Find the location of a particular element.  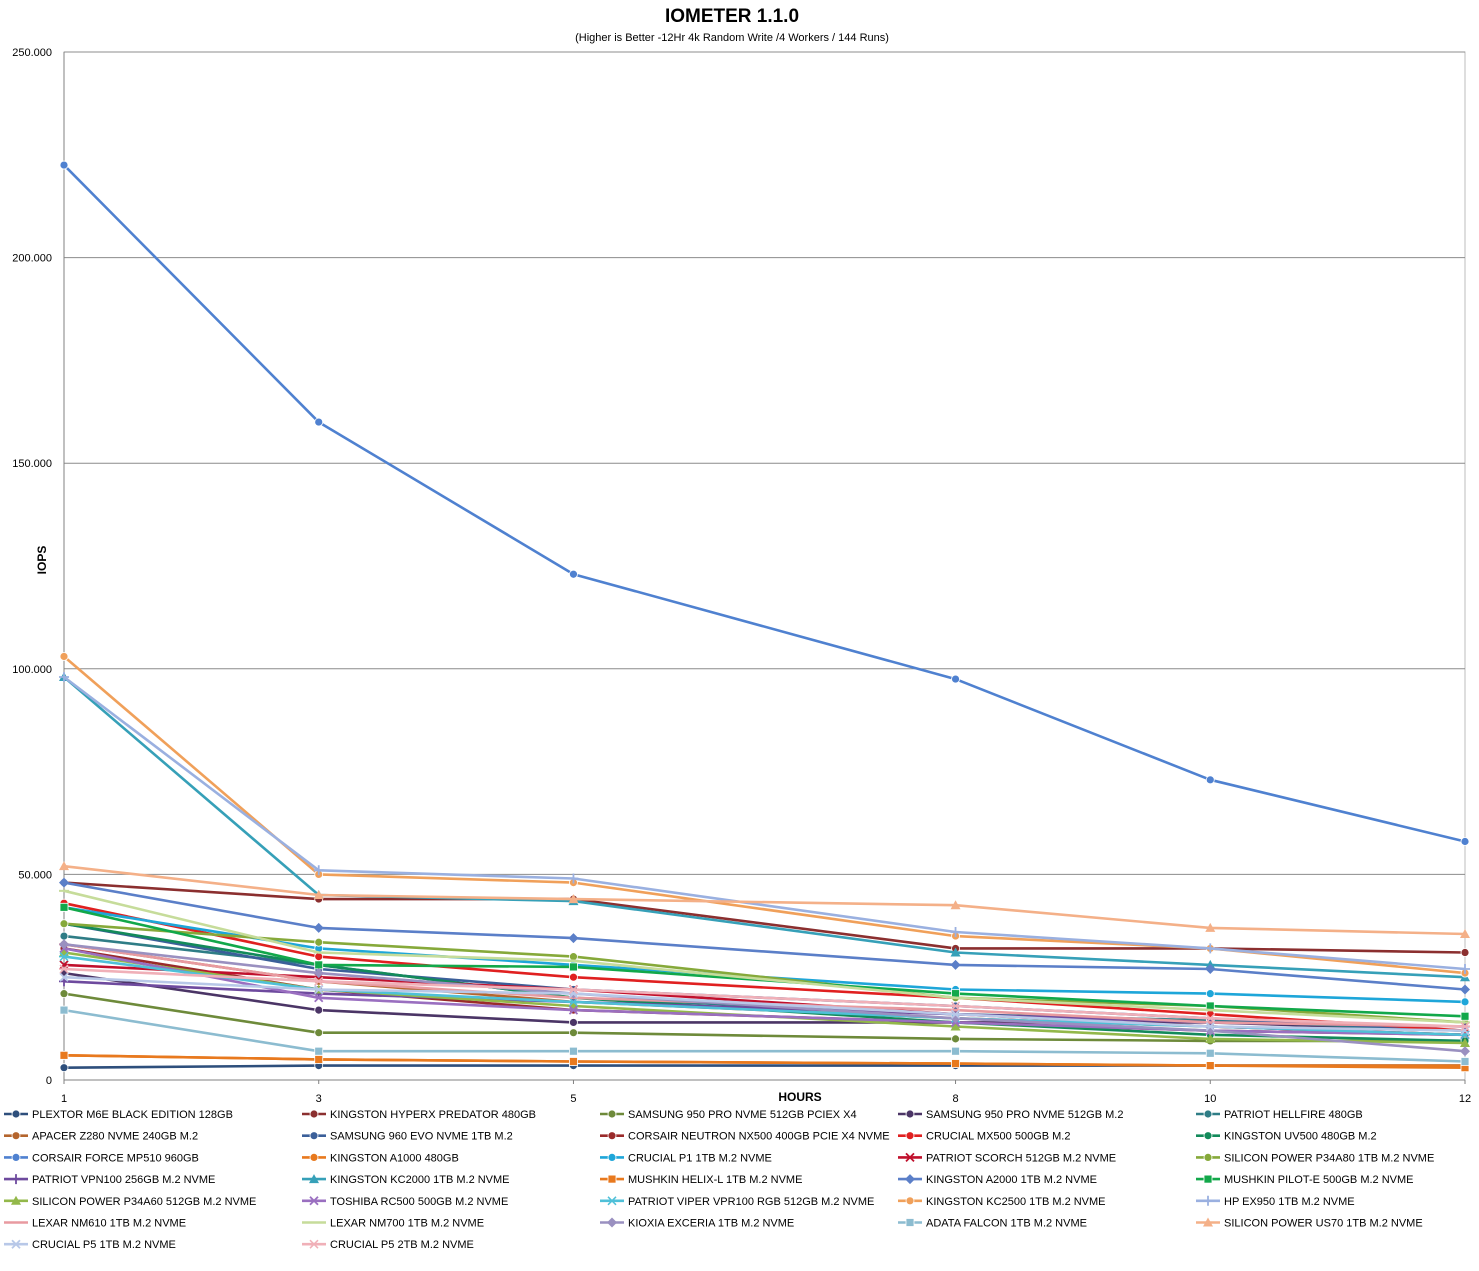

legend-label: HP EX950 1TB M.2 NVME is located at coordinates (1289, 1202).